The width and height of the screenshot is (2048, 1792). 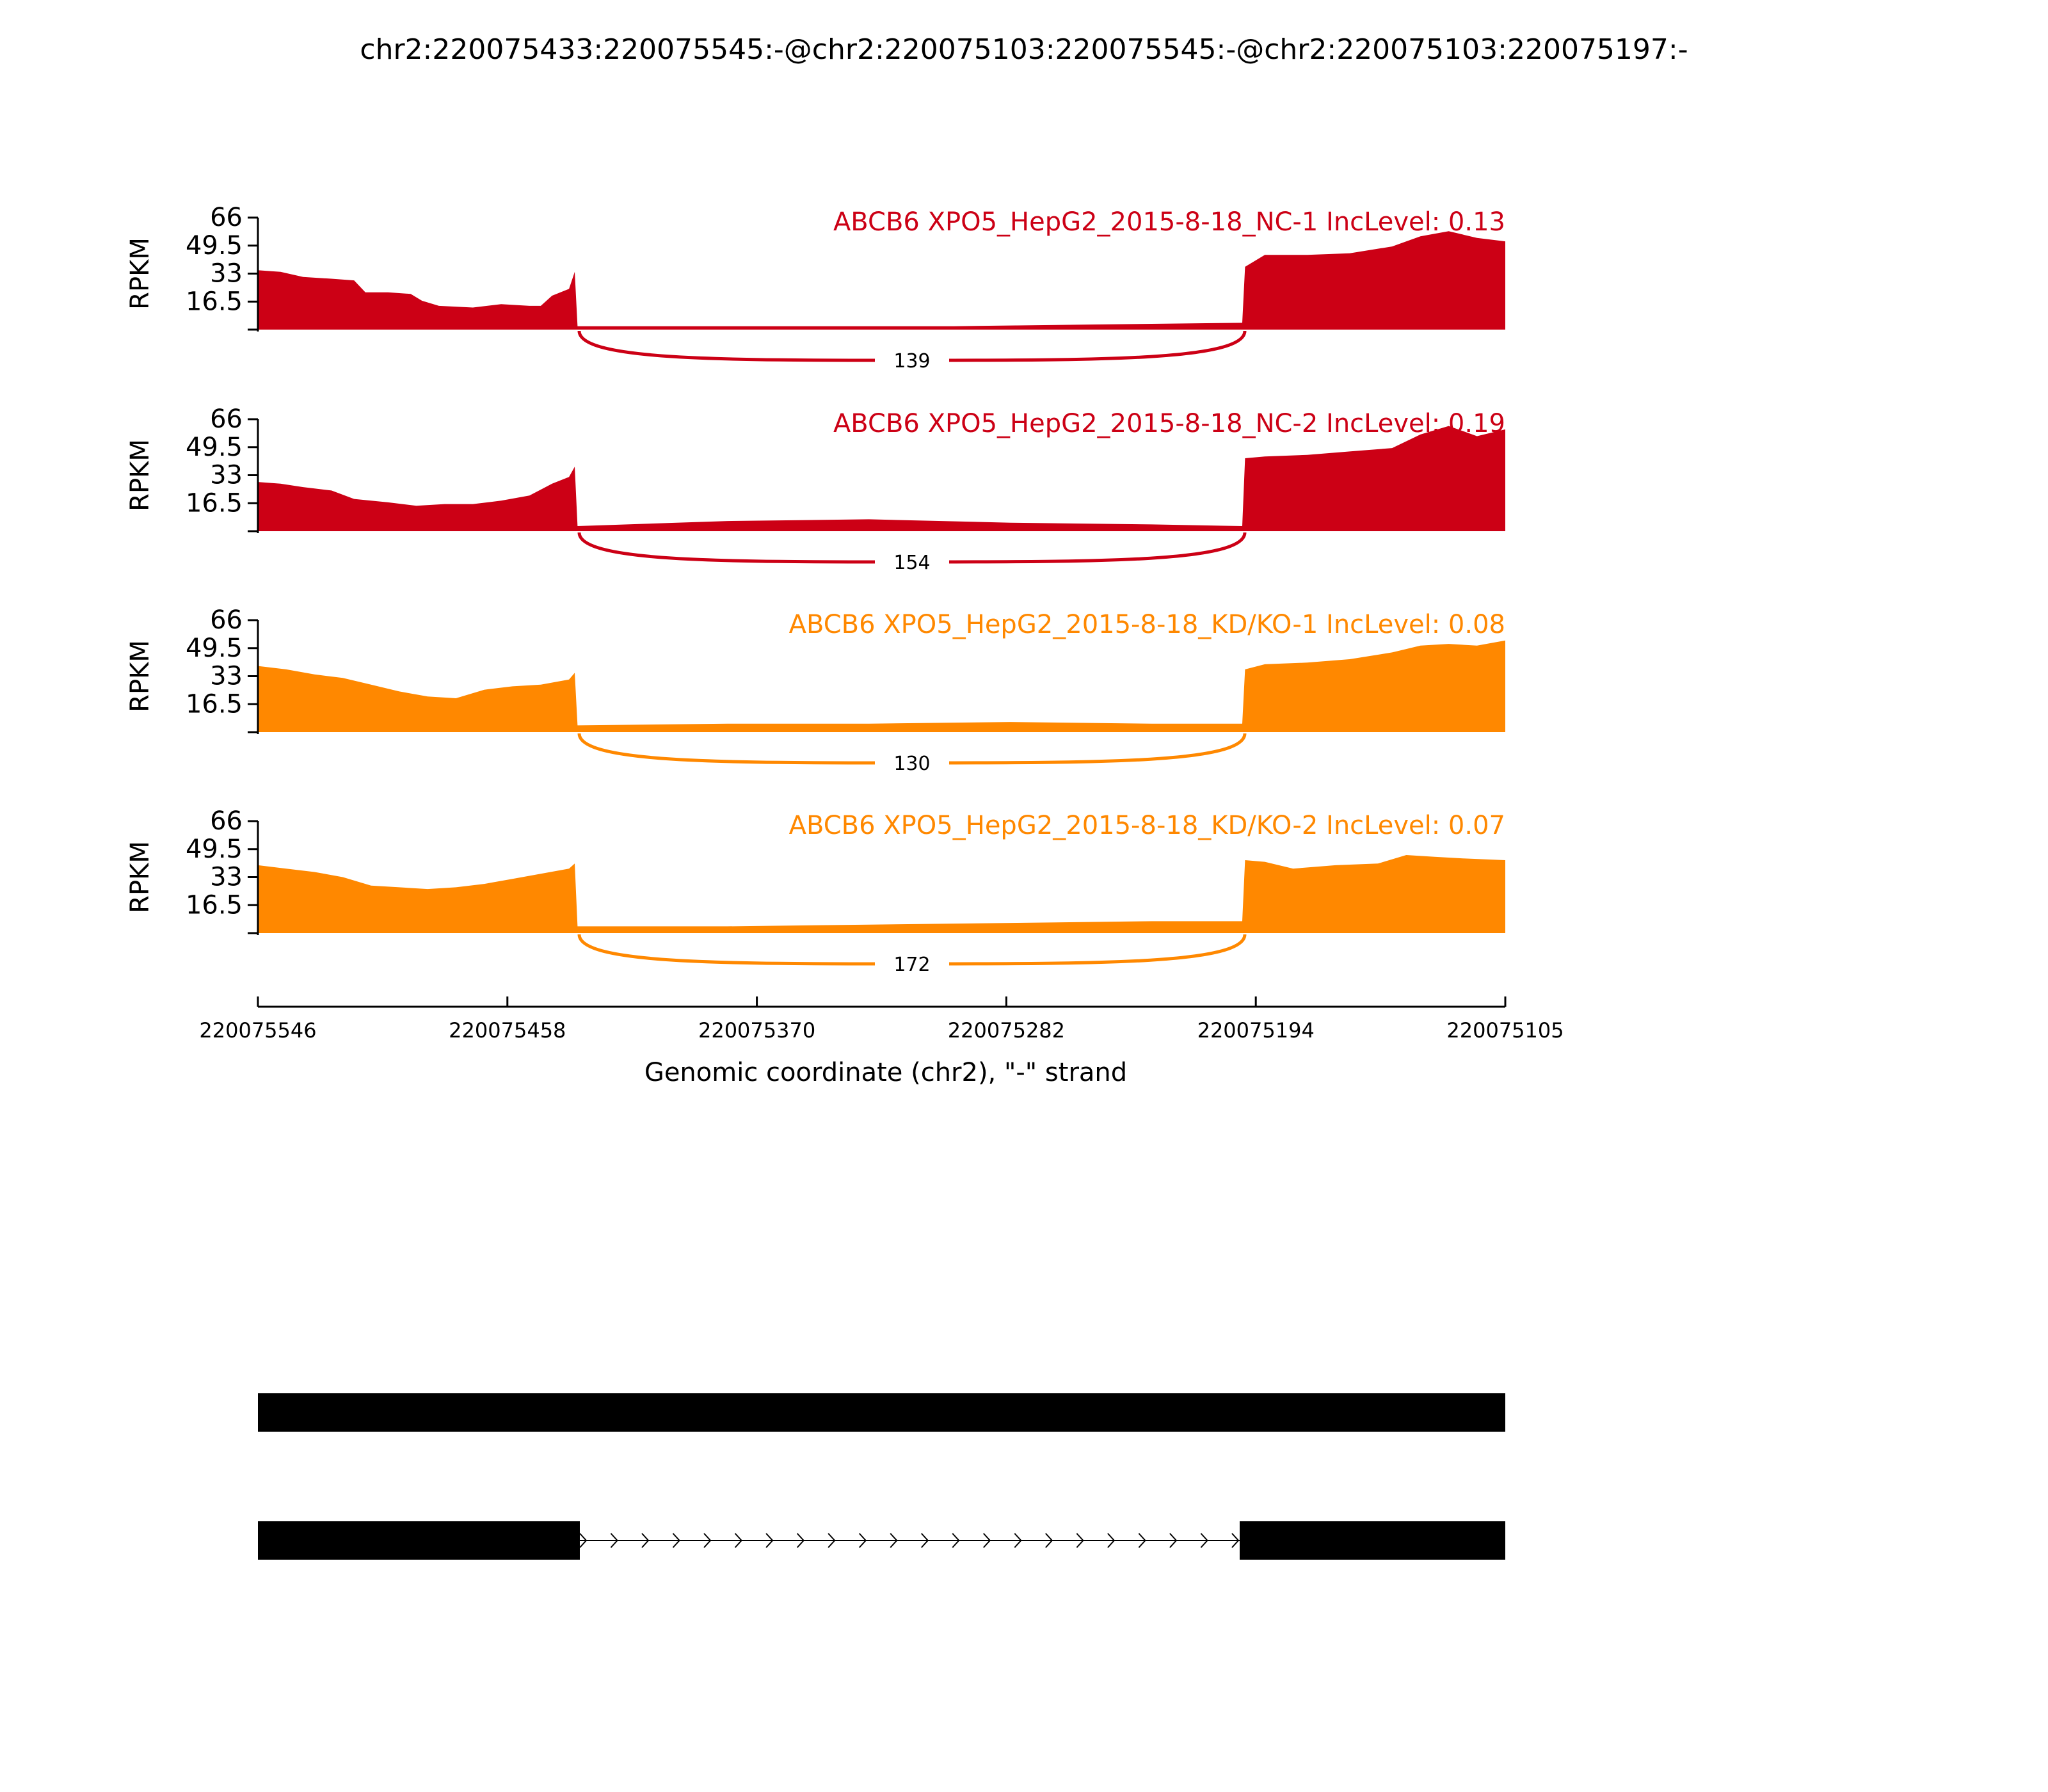 What do you see at coordinates (756, 1030) in the screenshot?
I see `x-tick-label: 220075370` at bounding box center [756, 1030].